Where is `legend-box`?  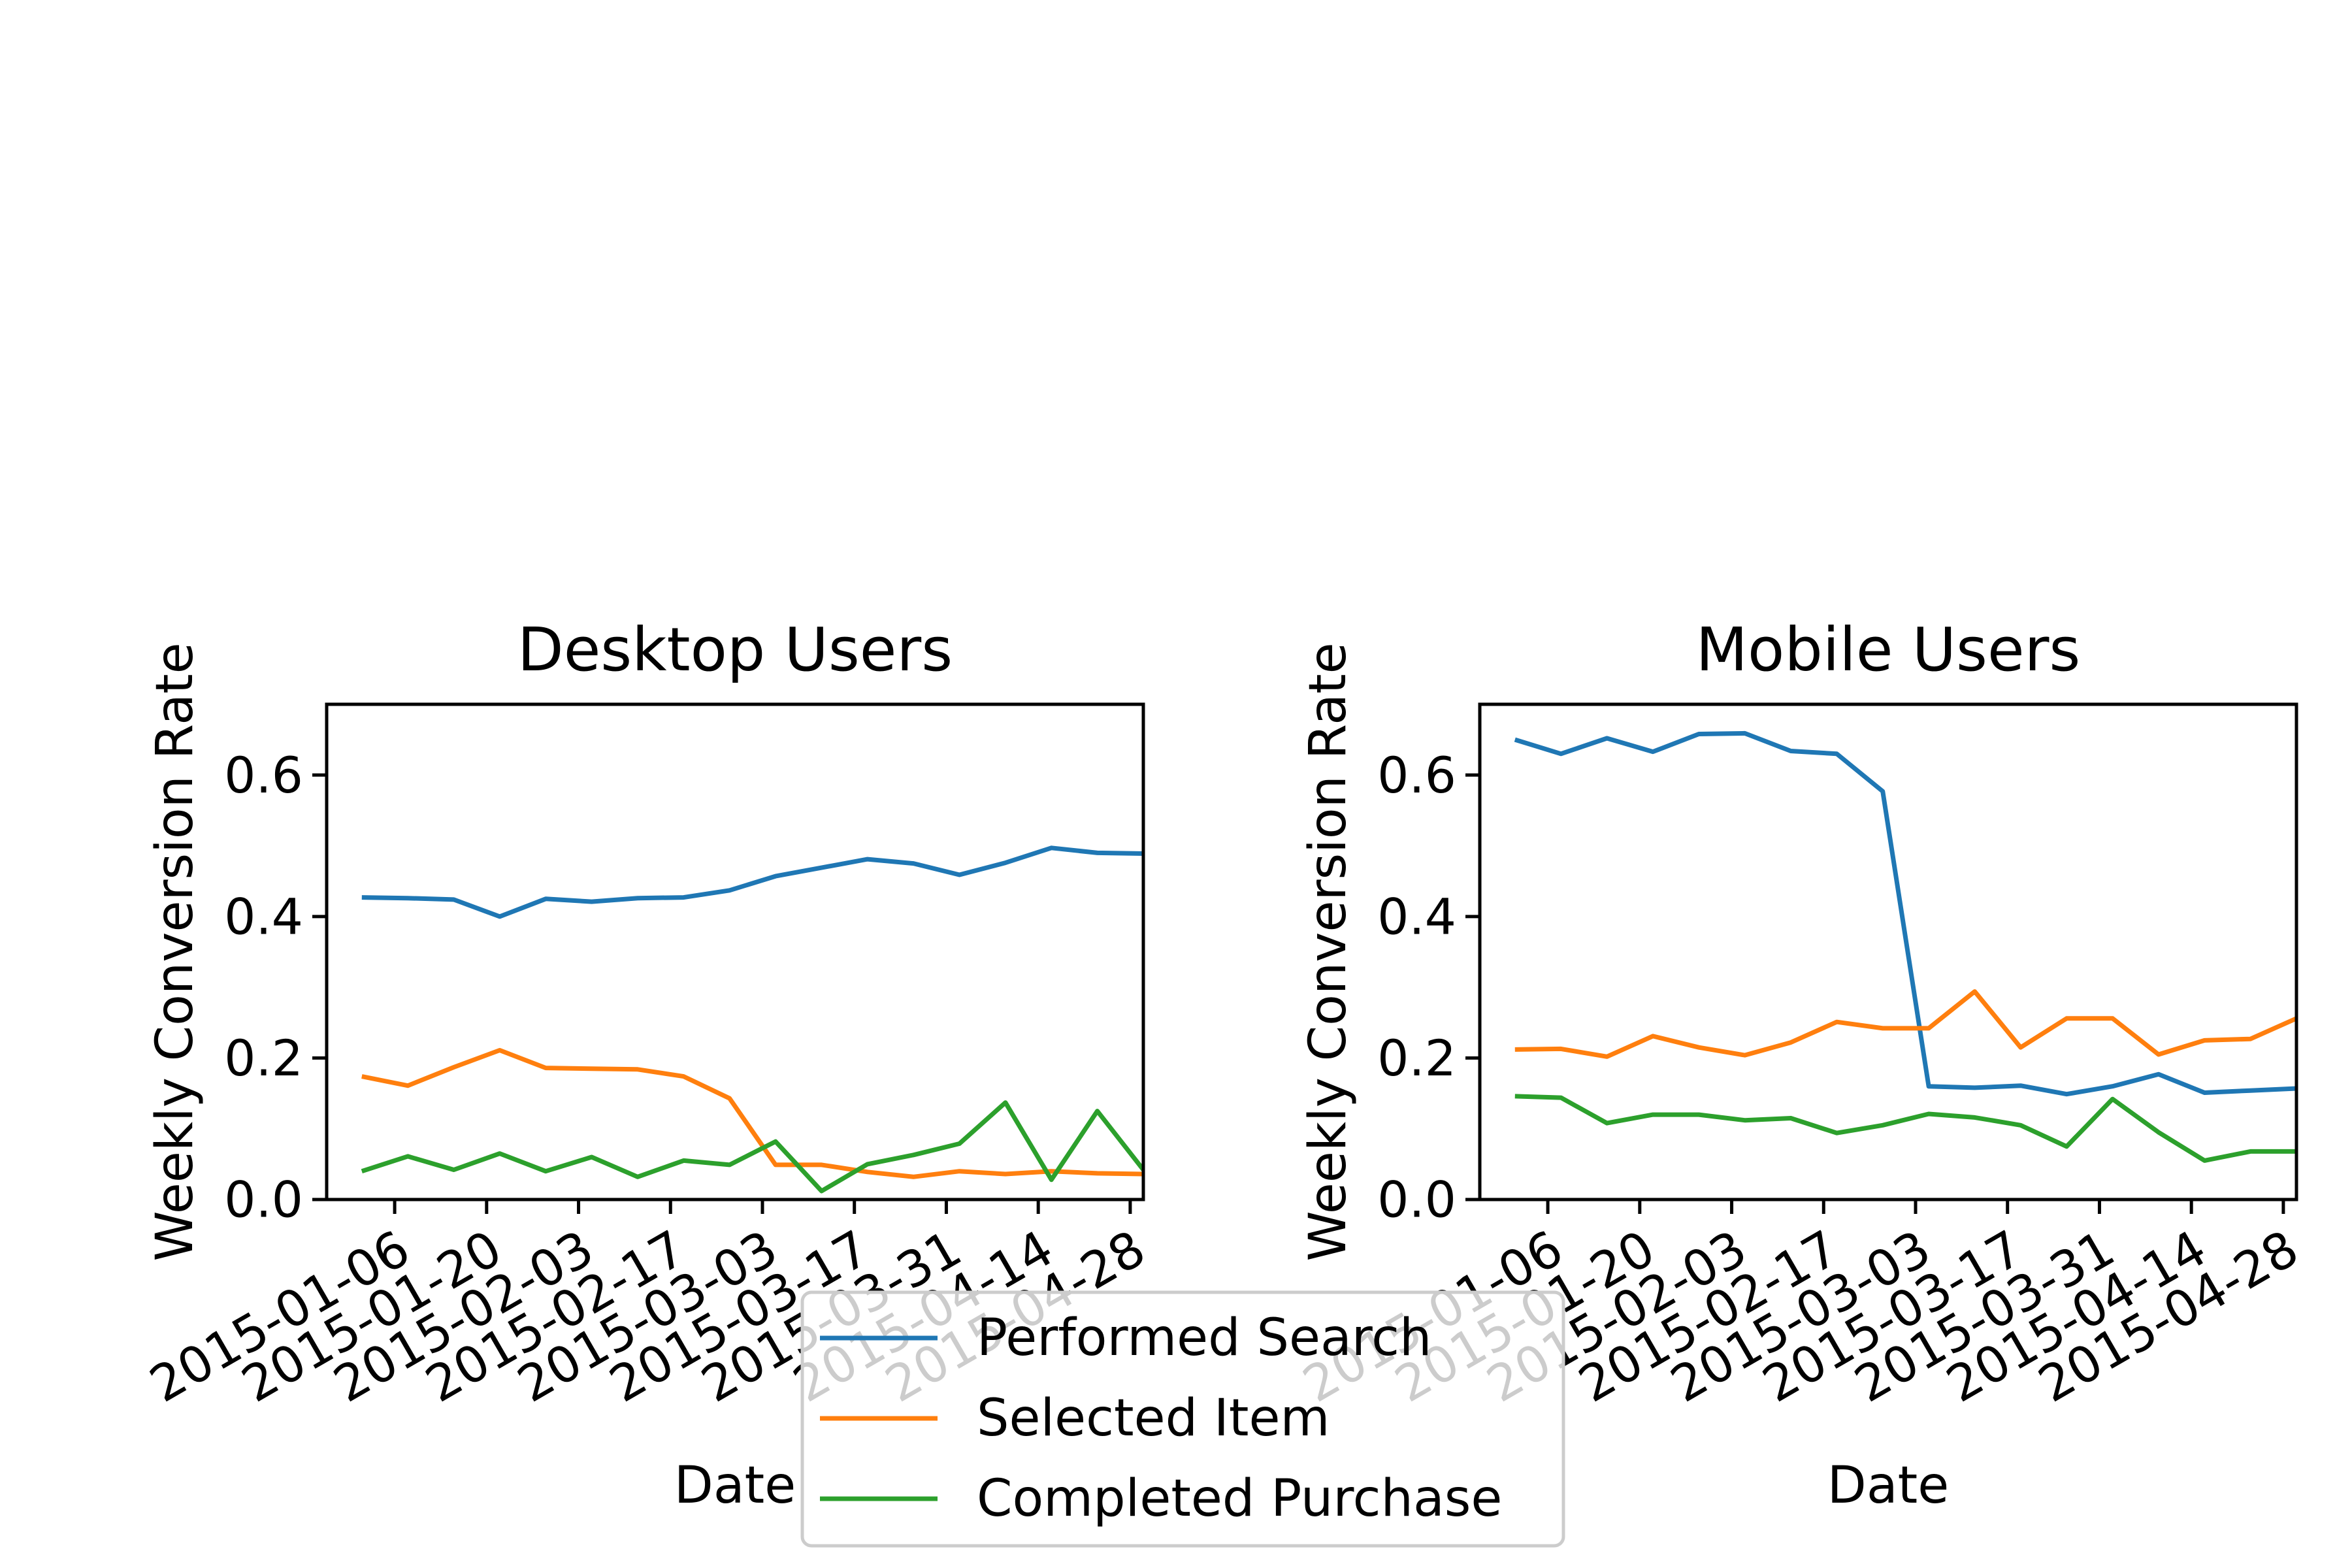 legend-box is located at coordinates (1182, 1419).